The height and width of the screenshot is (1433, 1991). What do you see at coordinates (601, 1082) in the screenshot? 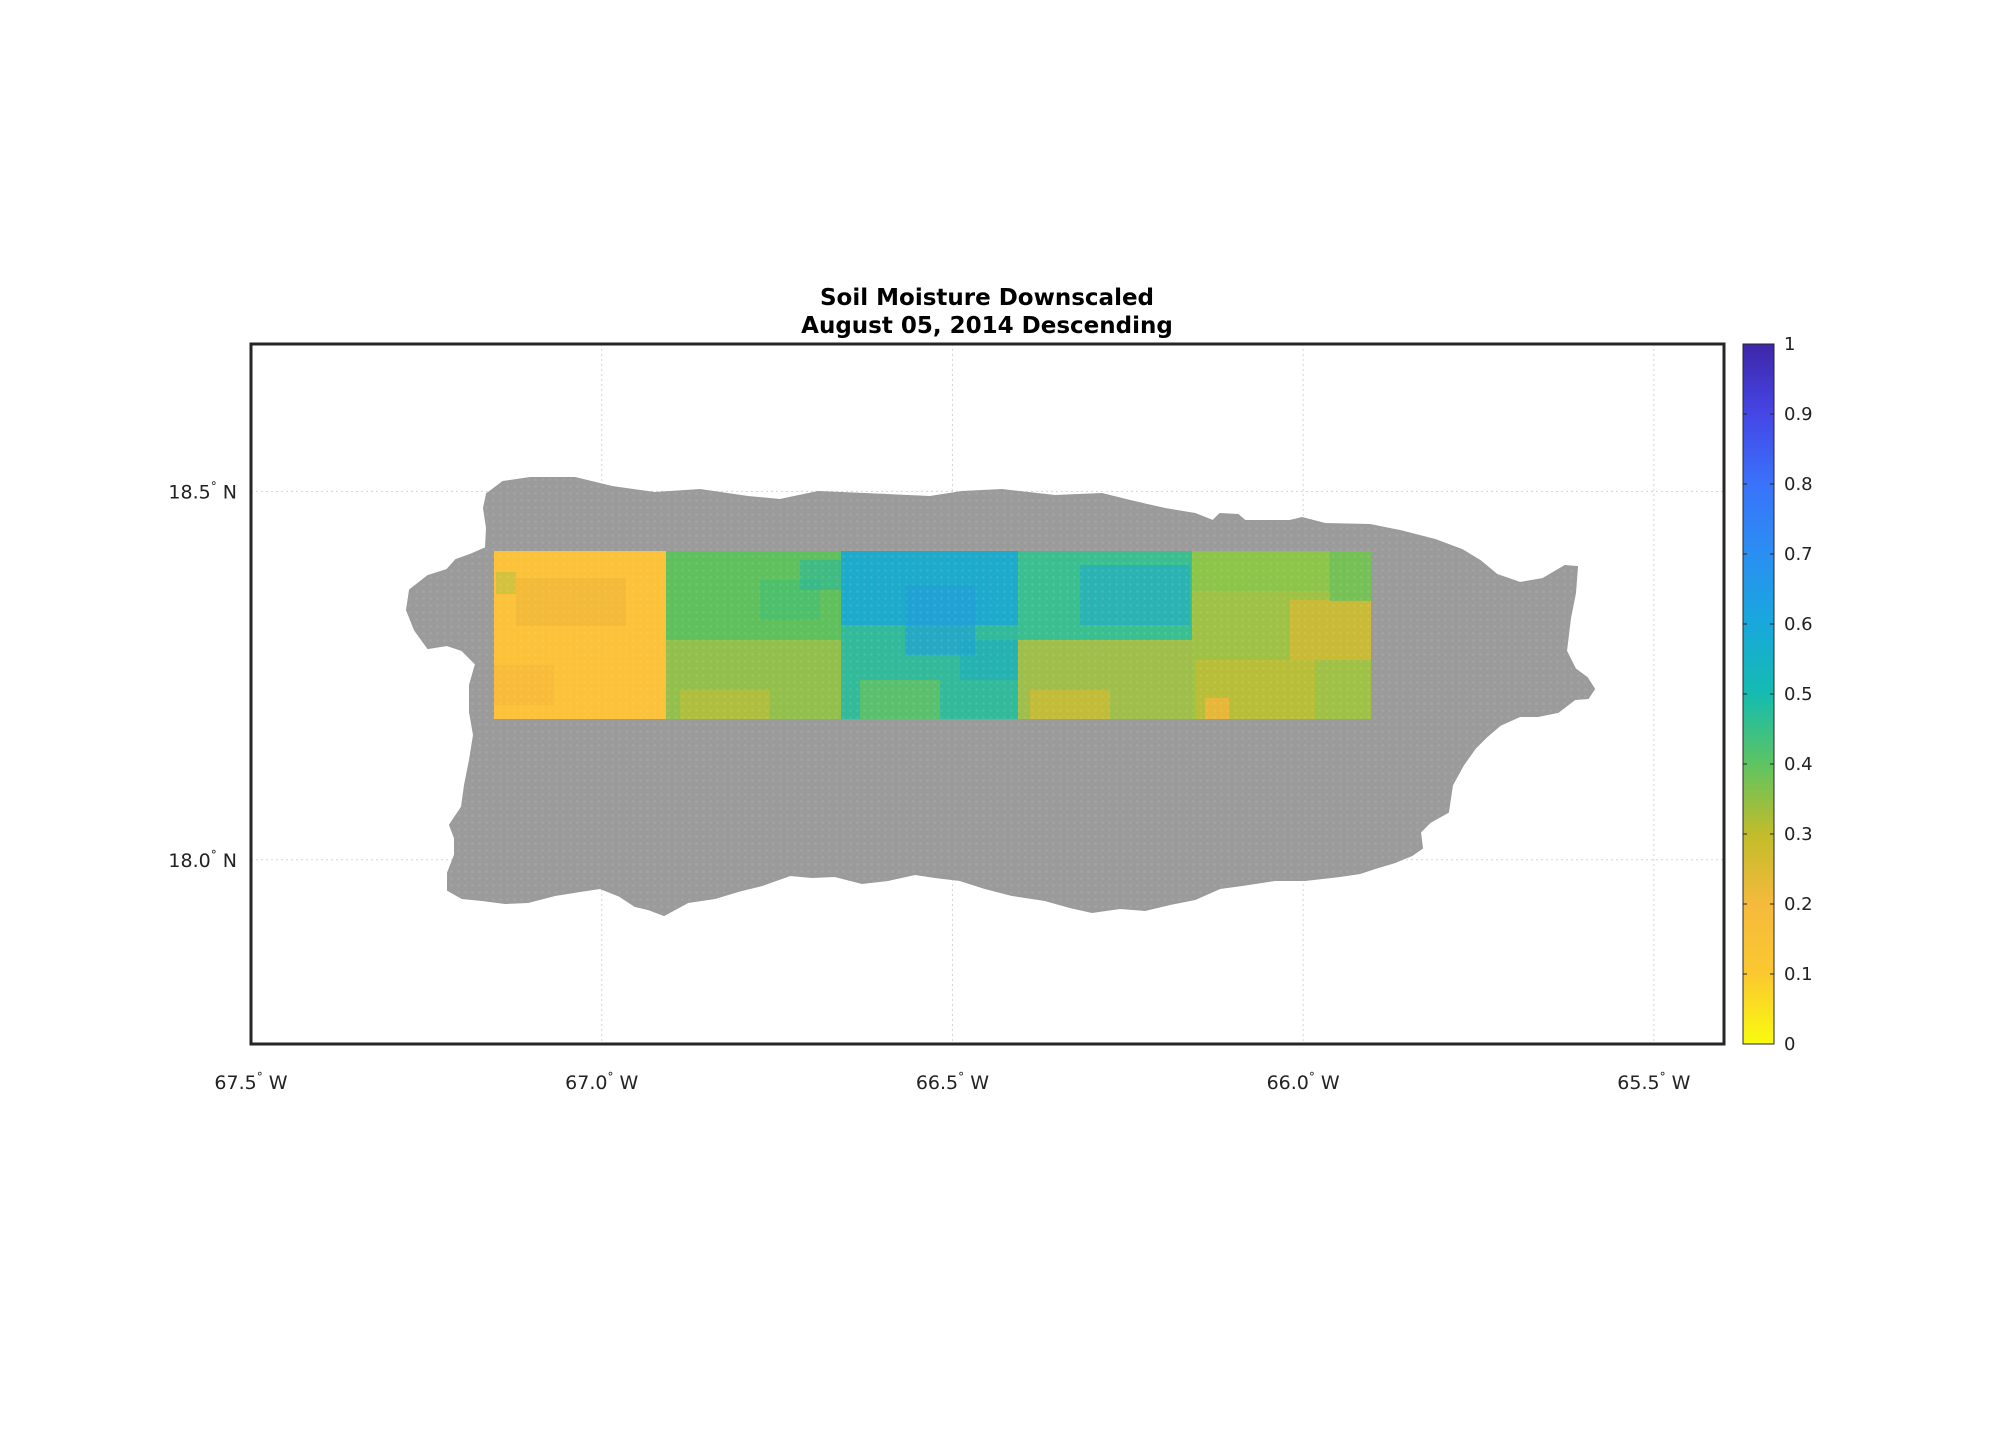
I see `lon-tick-label-1: 67.0° W` at bounding box center [601, 1082].